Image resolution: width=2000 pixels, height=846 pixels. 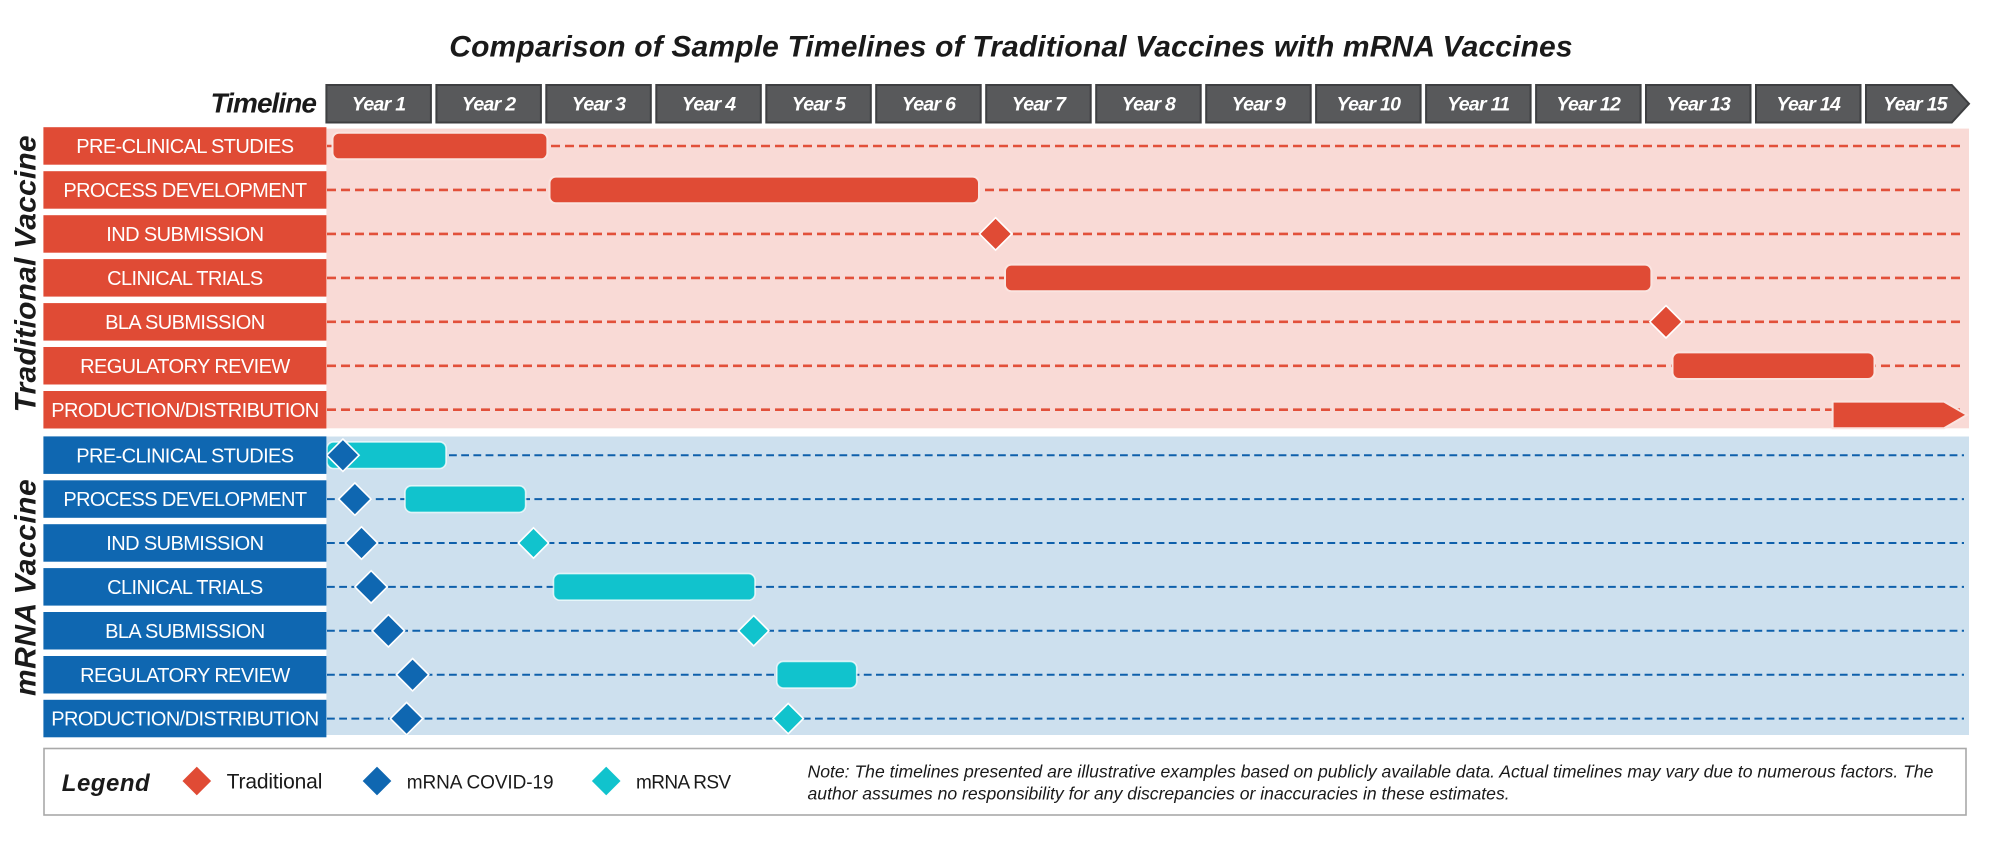 What do you see at coordinates (1149, 105) in the screenshot?
I see `svg-text: Year 8` at bounding box center [1149, 105].